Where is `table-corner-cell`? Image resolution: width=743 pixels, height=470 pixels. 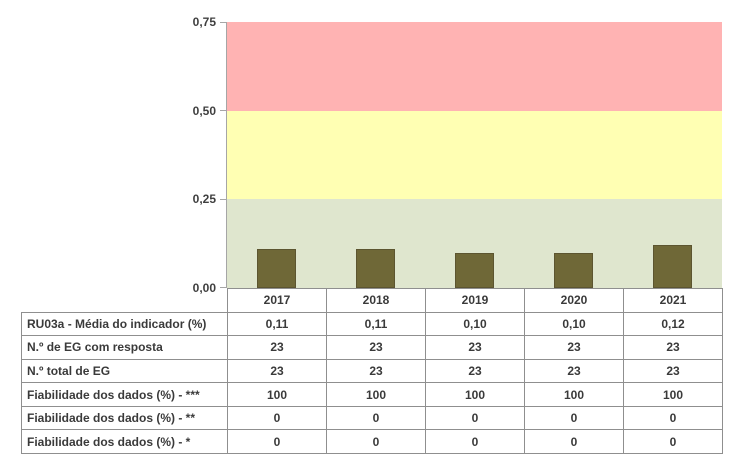 table-corner-cell is located at coordinates (125, 301).